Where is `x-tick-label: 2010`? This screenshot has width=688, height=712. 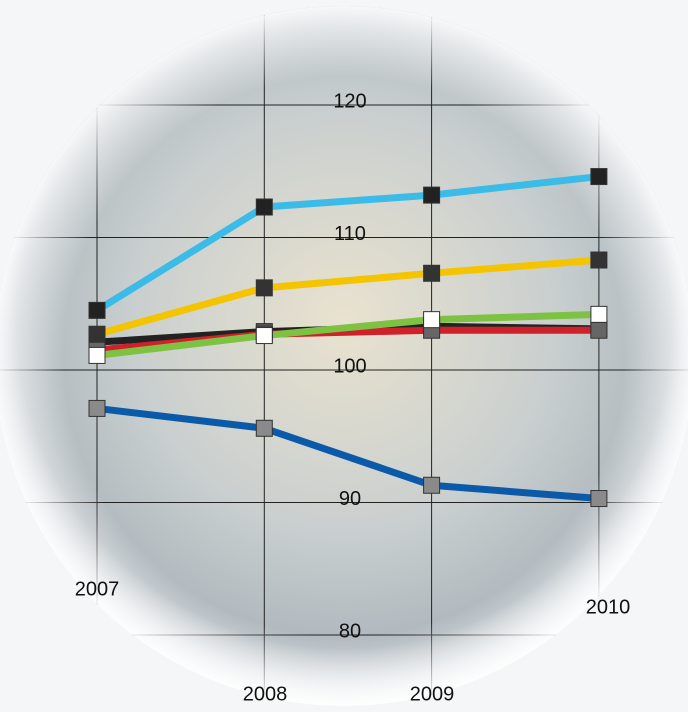 x-tick-label: 2010 is located at coordinates (608, 607).